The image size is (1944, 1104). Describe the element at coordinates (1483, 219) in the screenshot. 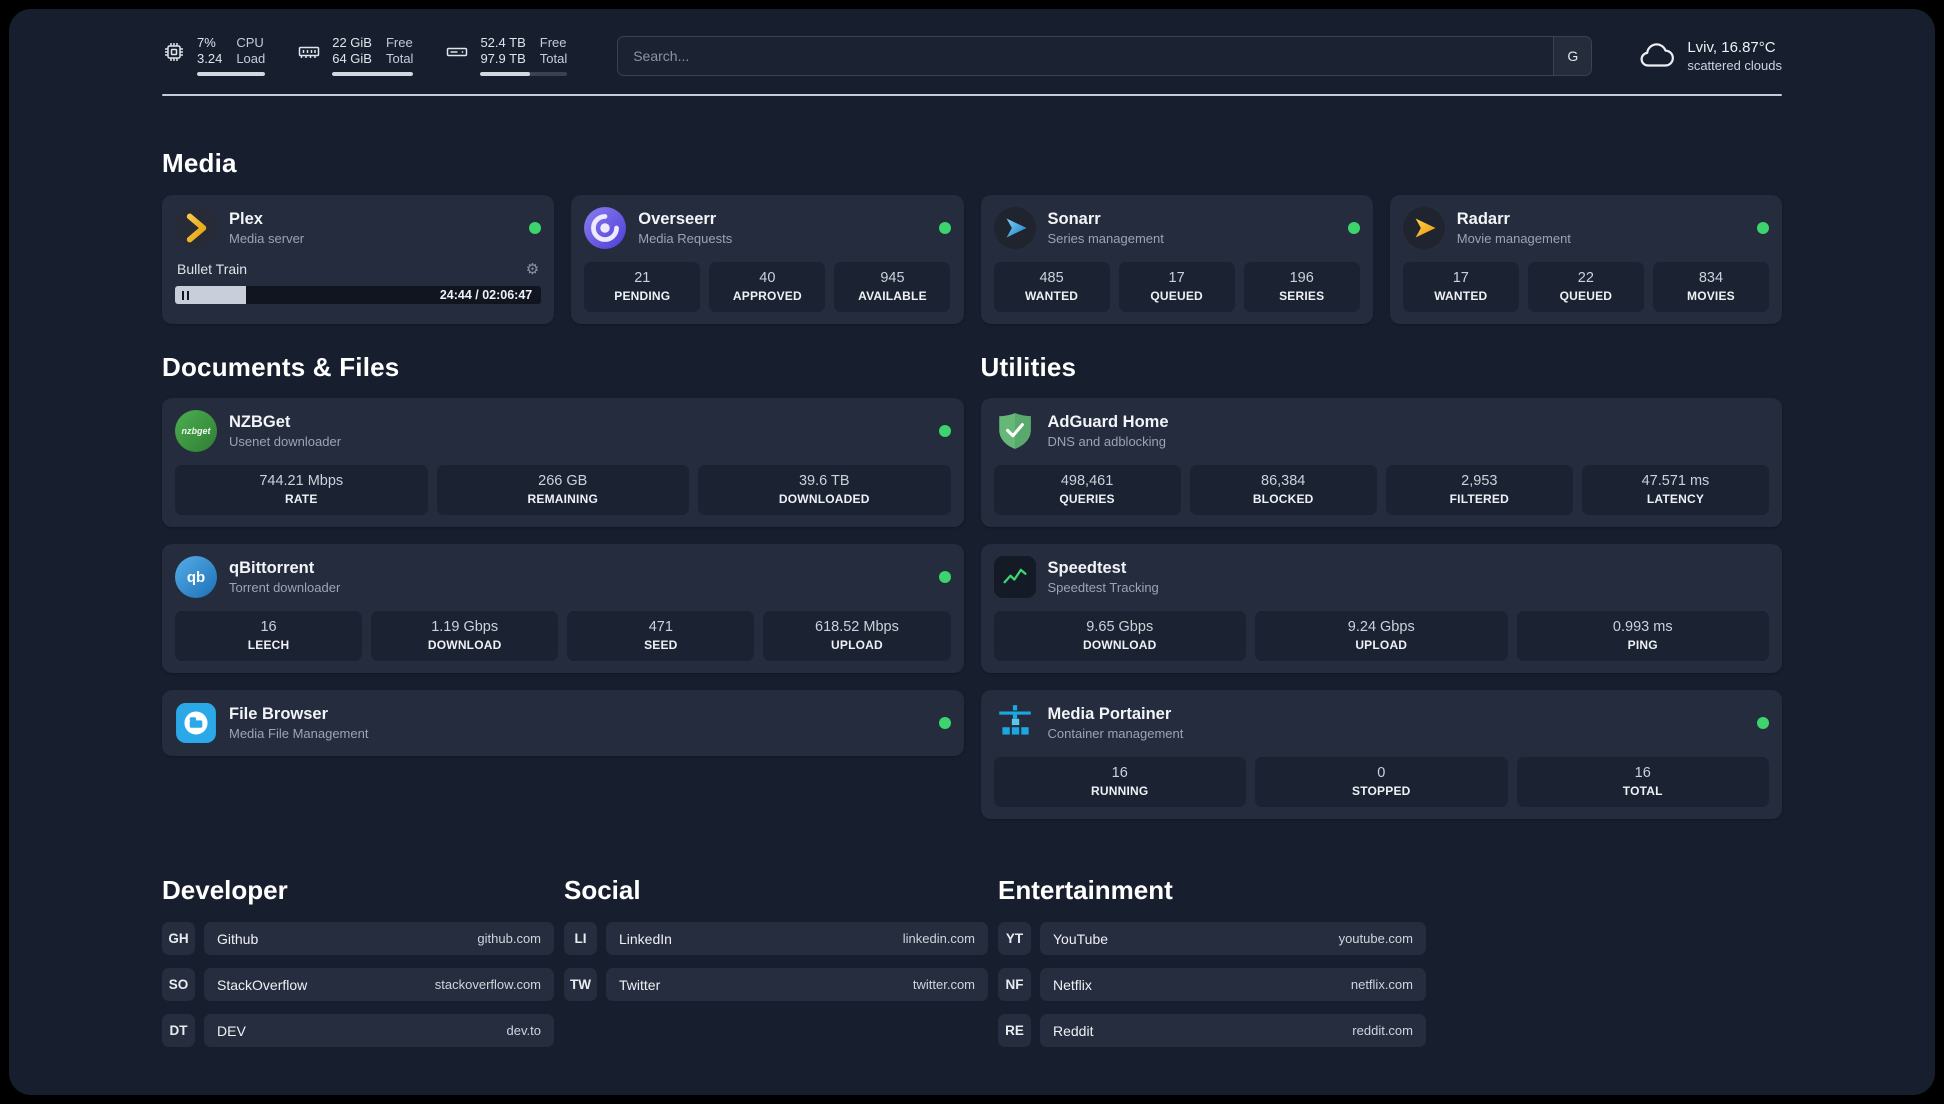

I see `app-name: Radarr` at that location.